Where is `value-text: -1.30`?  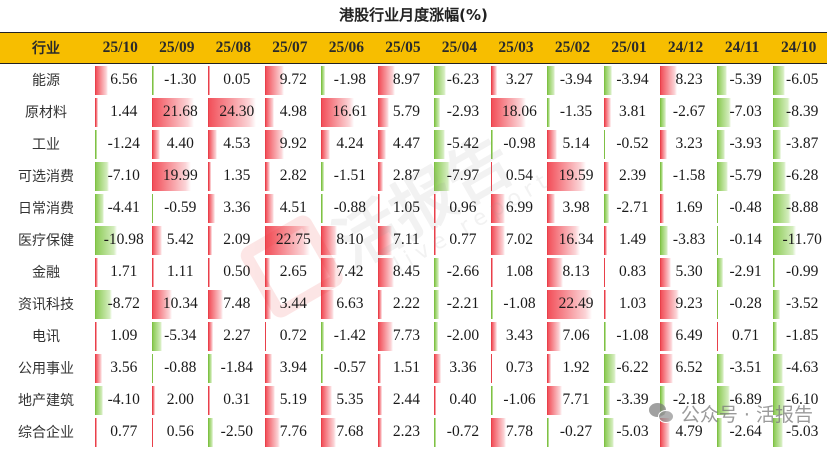 value-text: -1.30 is located at coordinates (180, 79).